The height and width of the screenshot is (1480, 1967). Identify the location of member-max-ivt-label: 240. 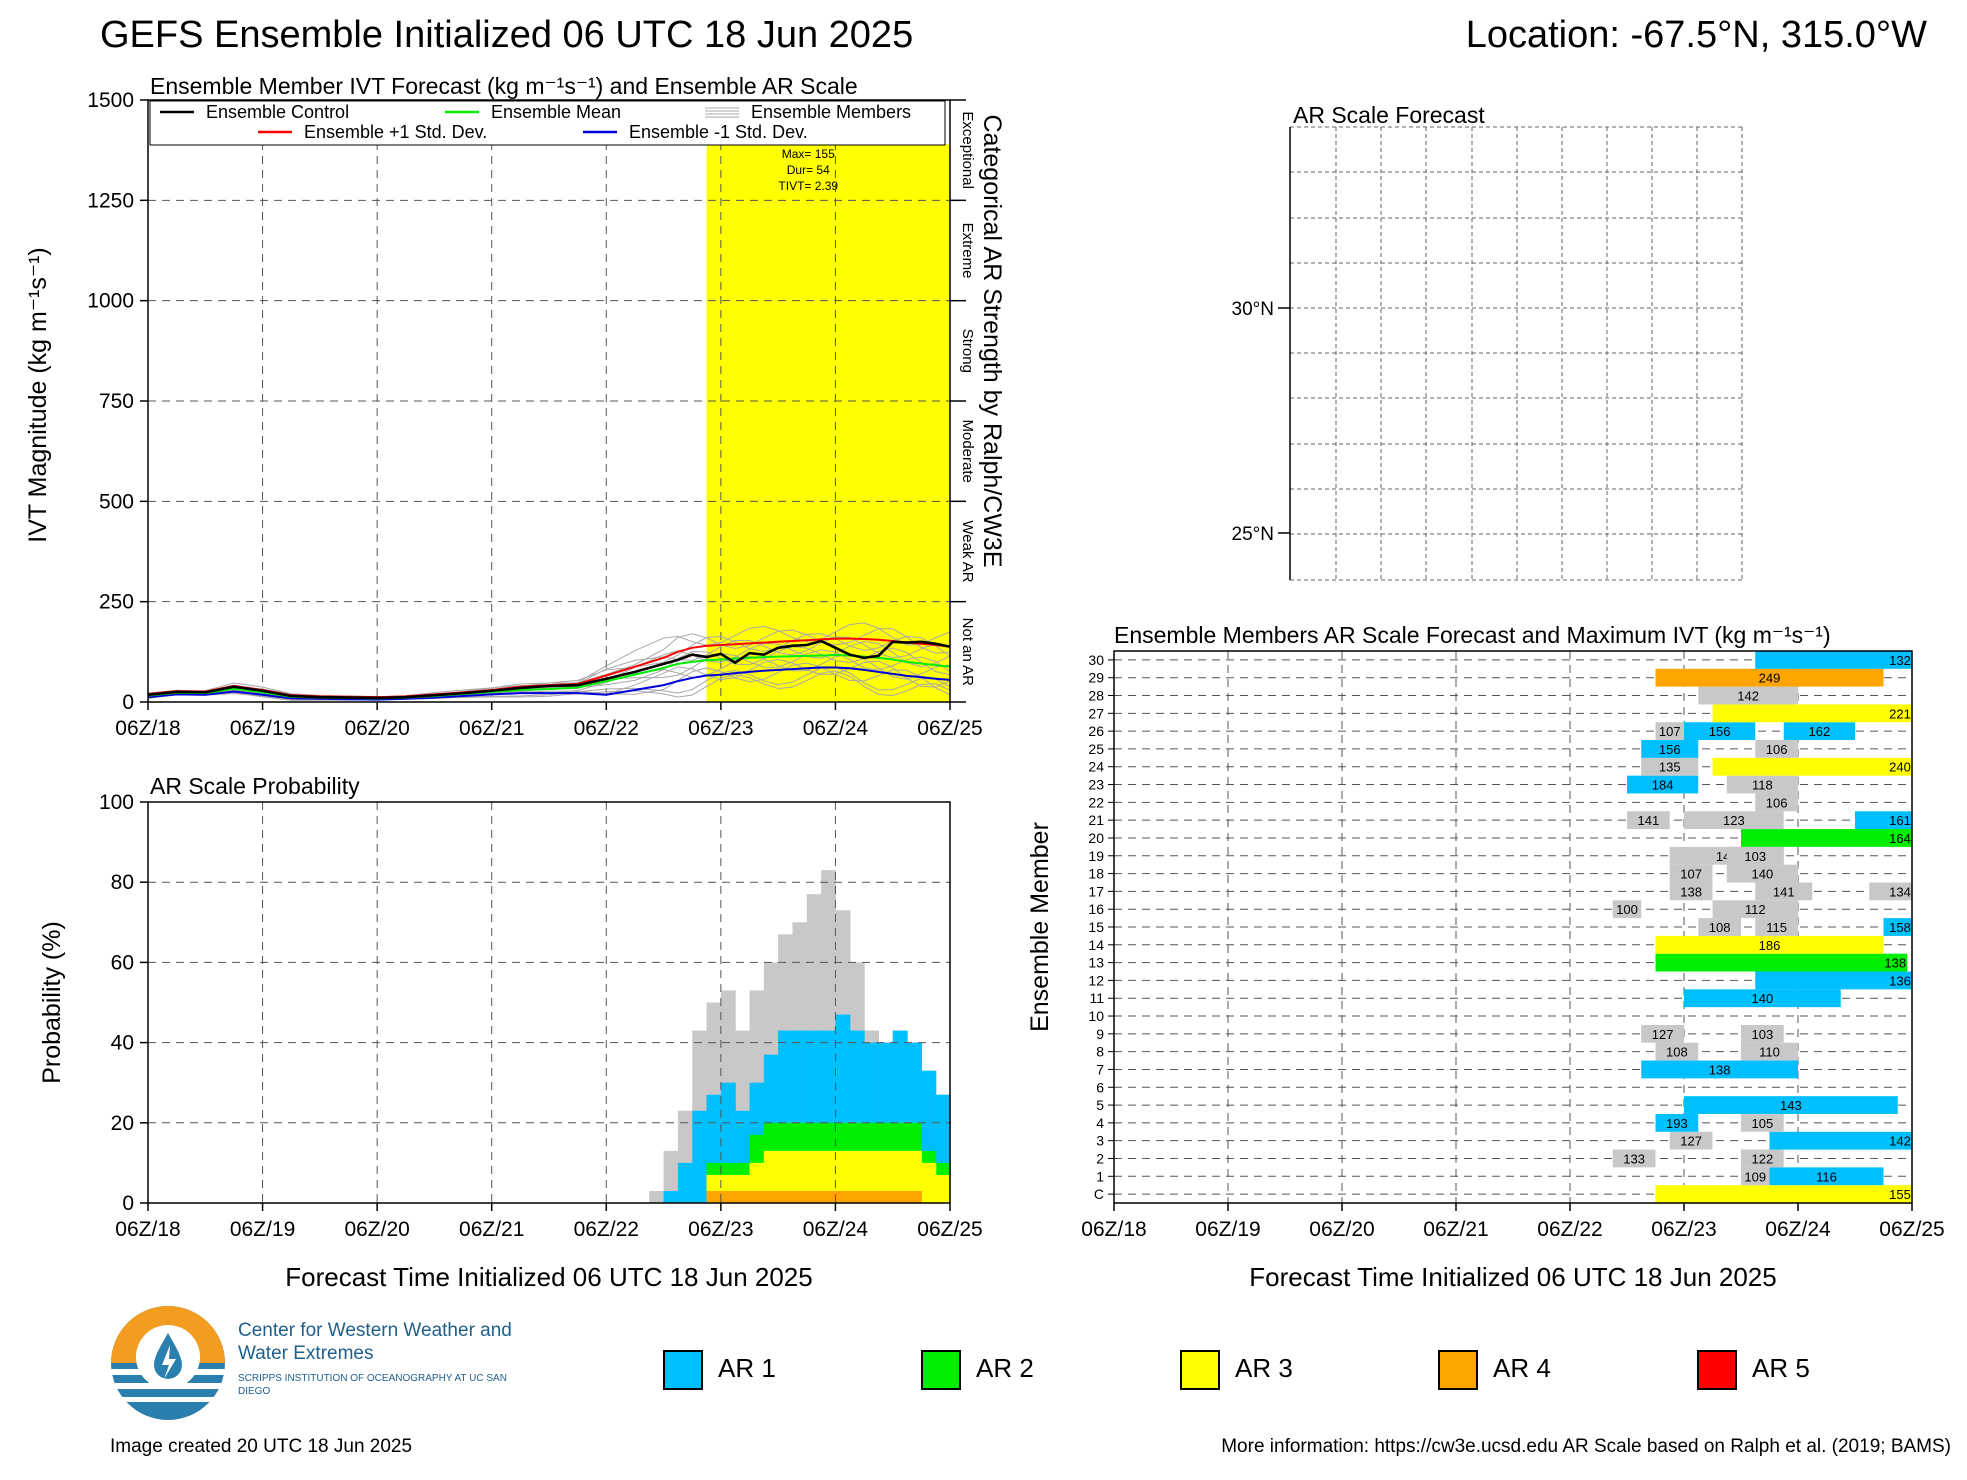
(1900, 767).